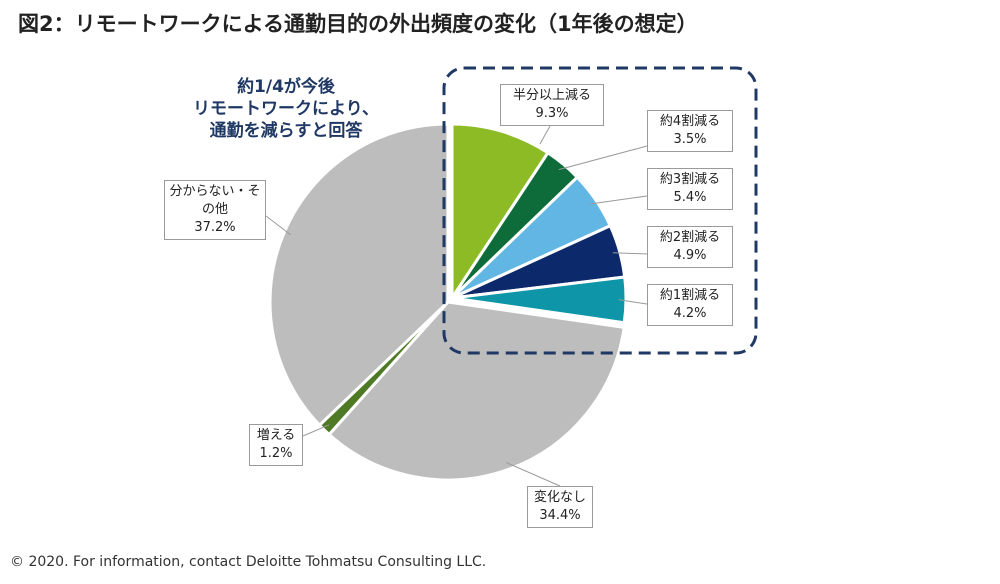  I want to click on callout-line: 通勤を減らすと回答, so click(286, 131).